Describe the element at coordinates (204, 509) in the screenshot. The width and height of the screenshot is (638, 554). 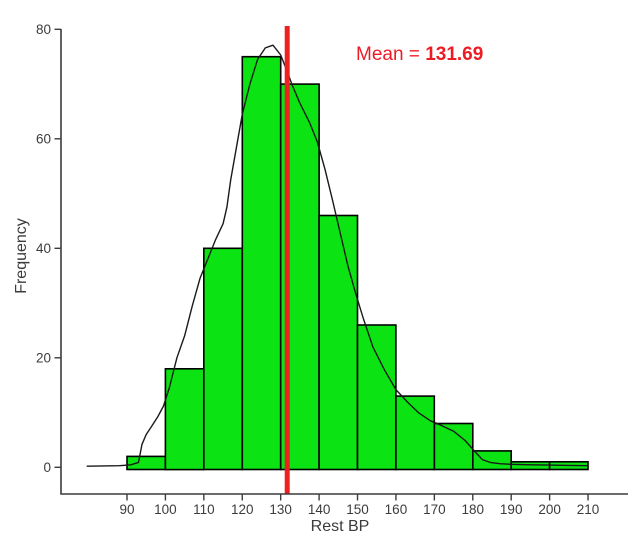
I see `x-tick-label: 110` at that location.